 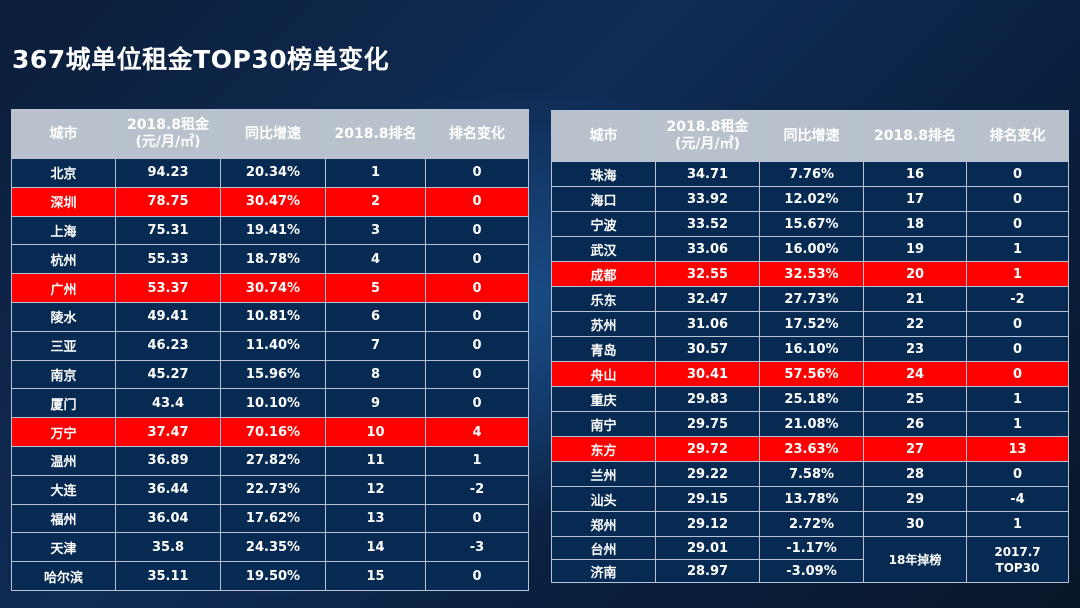 What do you see at coordinates (375, 259) in the screenshot?
I see `cell-rank: 4` at bounding box center [375, 259].